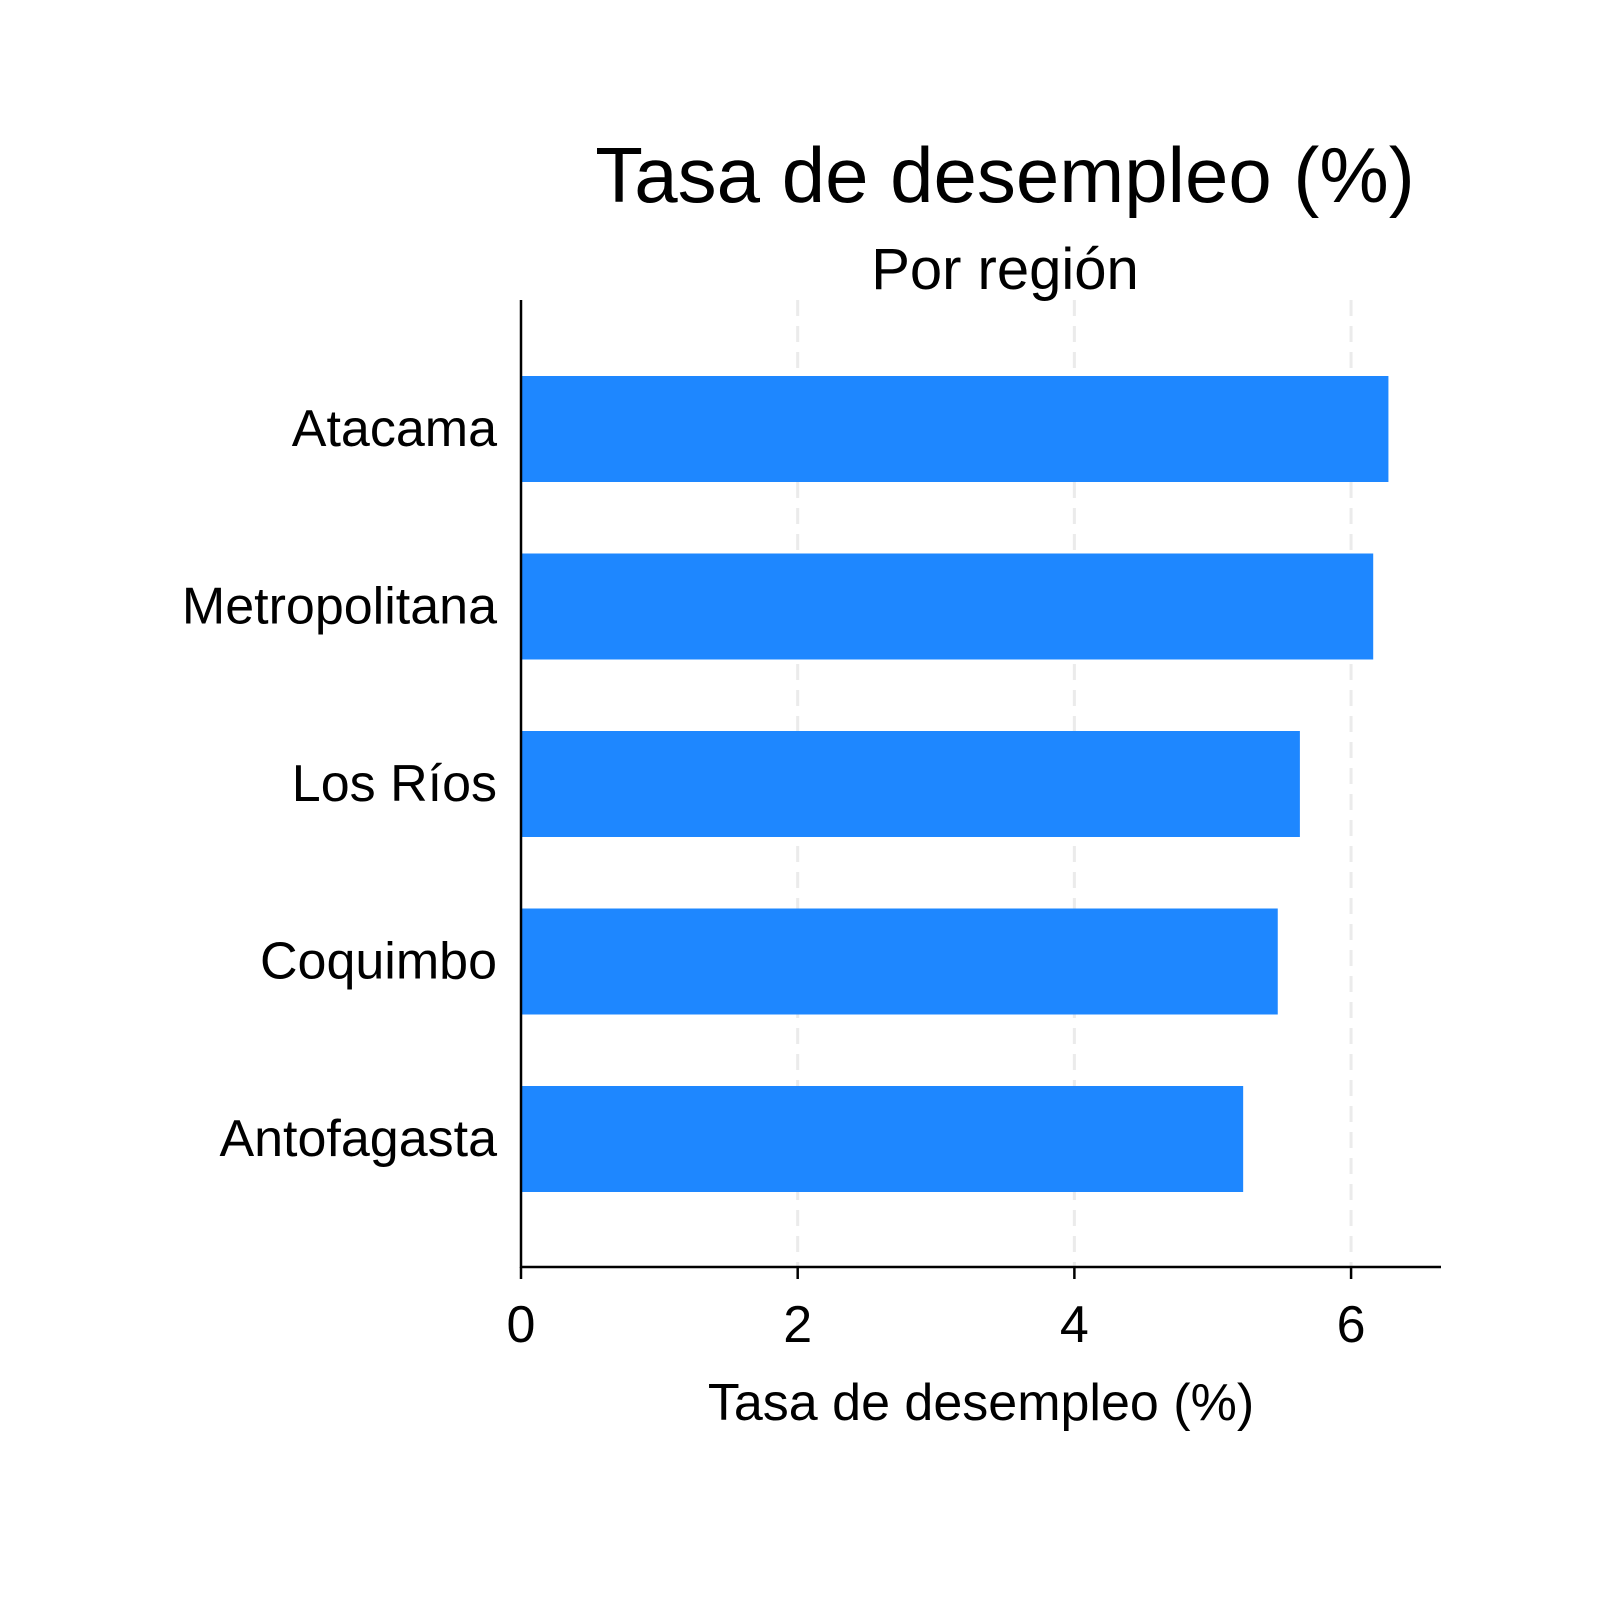  I want to click on y-tick-label: Los Ríos, so click(394, 784).